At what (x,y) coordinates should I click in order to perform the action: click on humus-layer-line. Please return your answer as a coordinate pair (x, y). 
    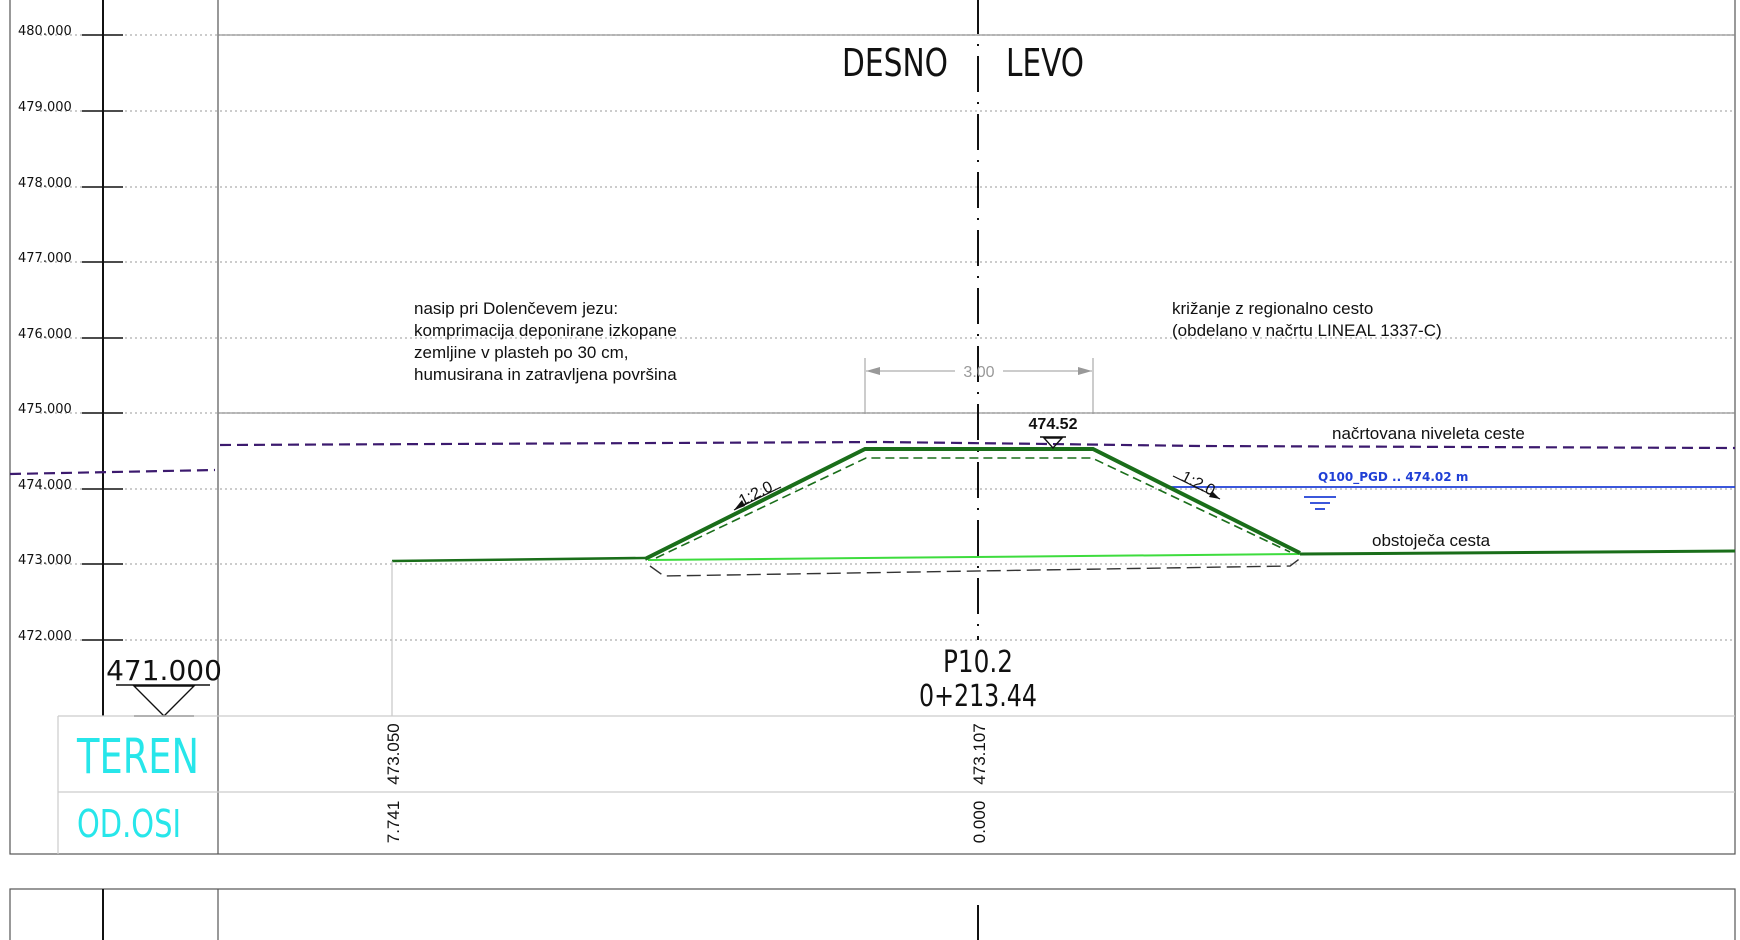
    Looking at the image, I should click on (973, 508).